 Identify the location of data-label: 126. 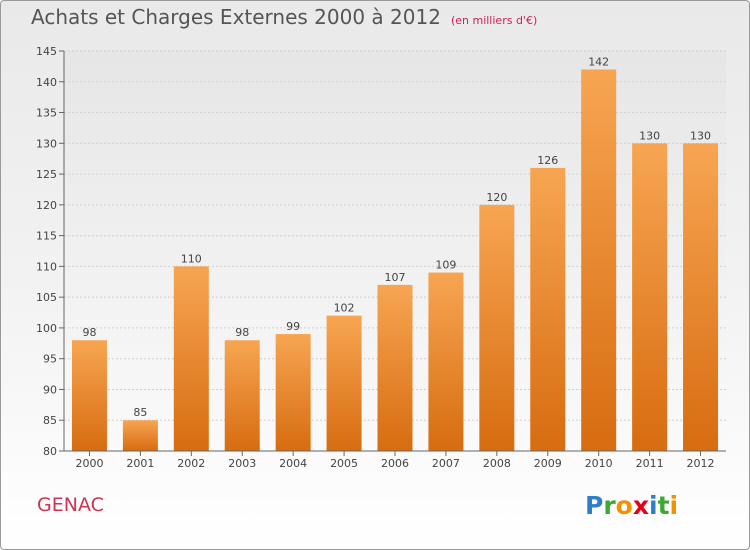
(547, 160).